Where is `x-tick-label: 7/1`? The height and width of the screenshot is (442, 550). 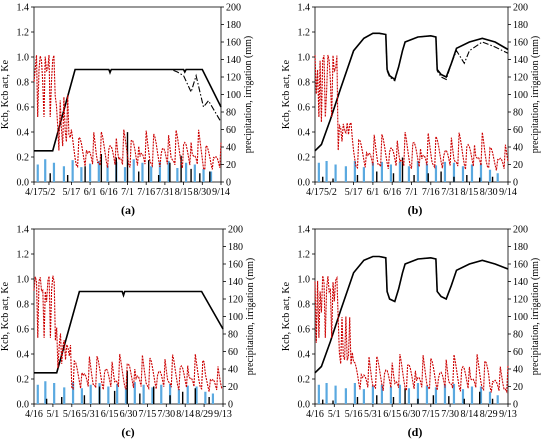 x-tick-label: 7/1 is located at coordinates (411, 192).